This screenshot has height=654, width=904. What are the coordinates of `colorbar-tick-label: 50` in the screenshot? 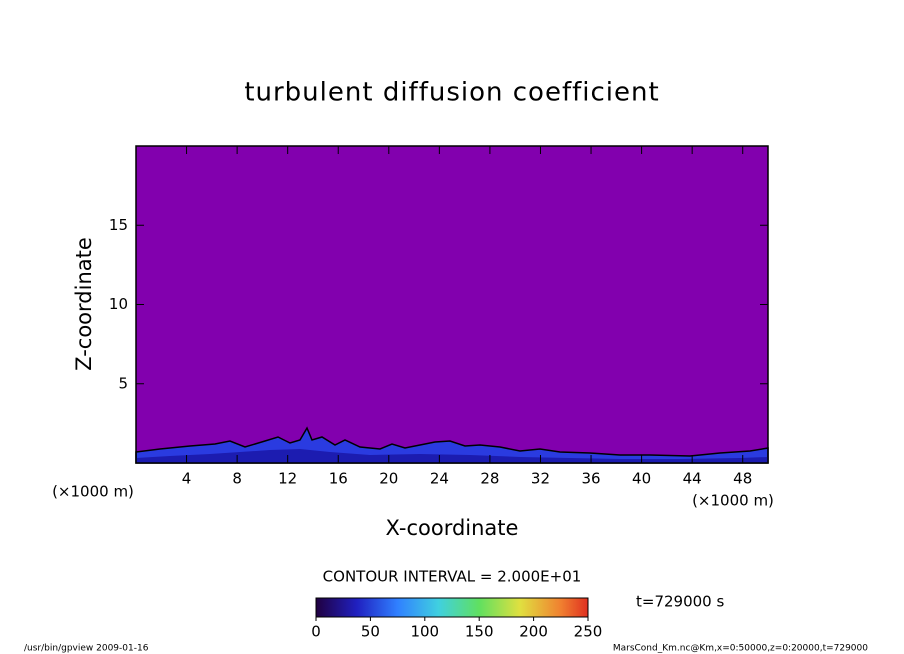 It's located at (370, 632).